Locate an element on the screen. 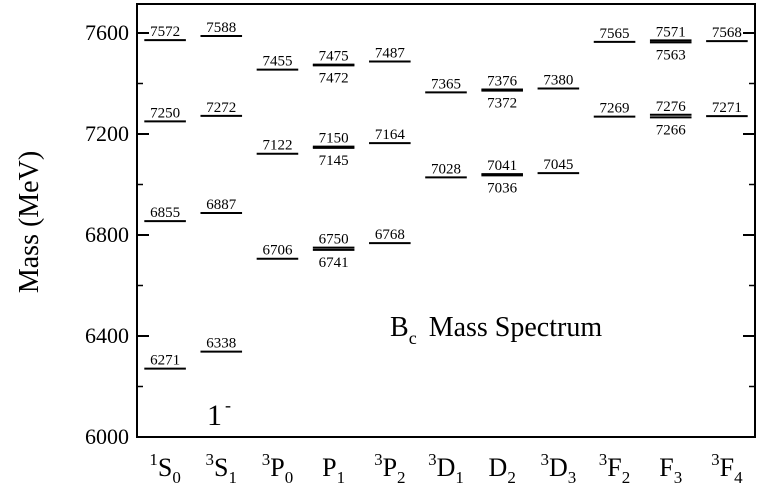  mass-level-label: 7271 is located at coordinates (727, 108).